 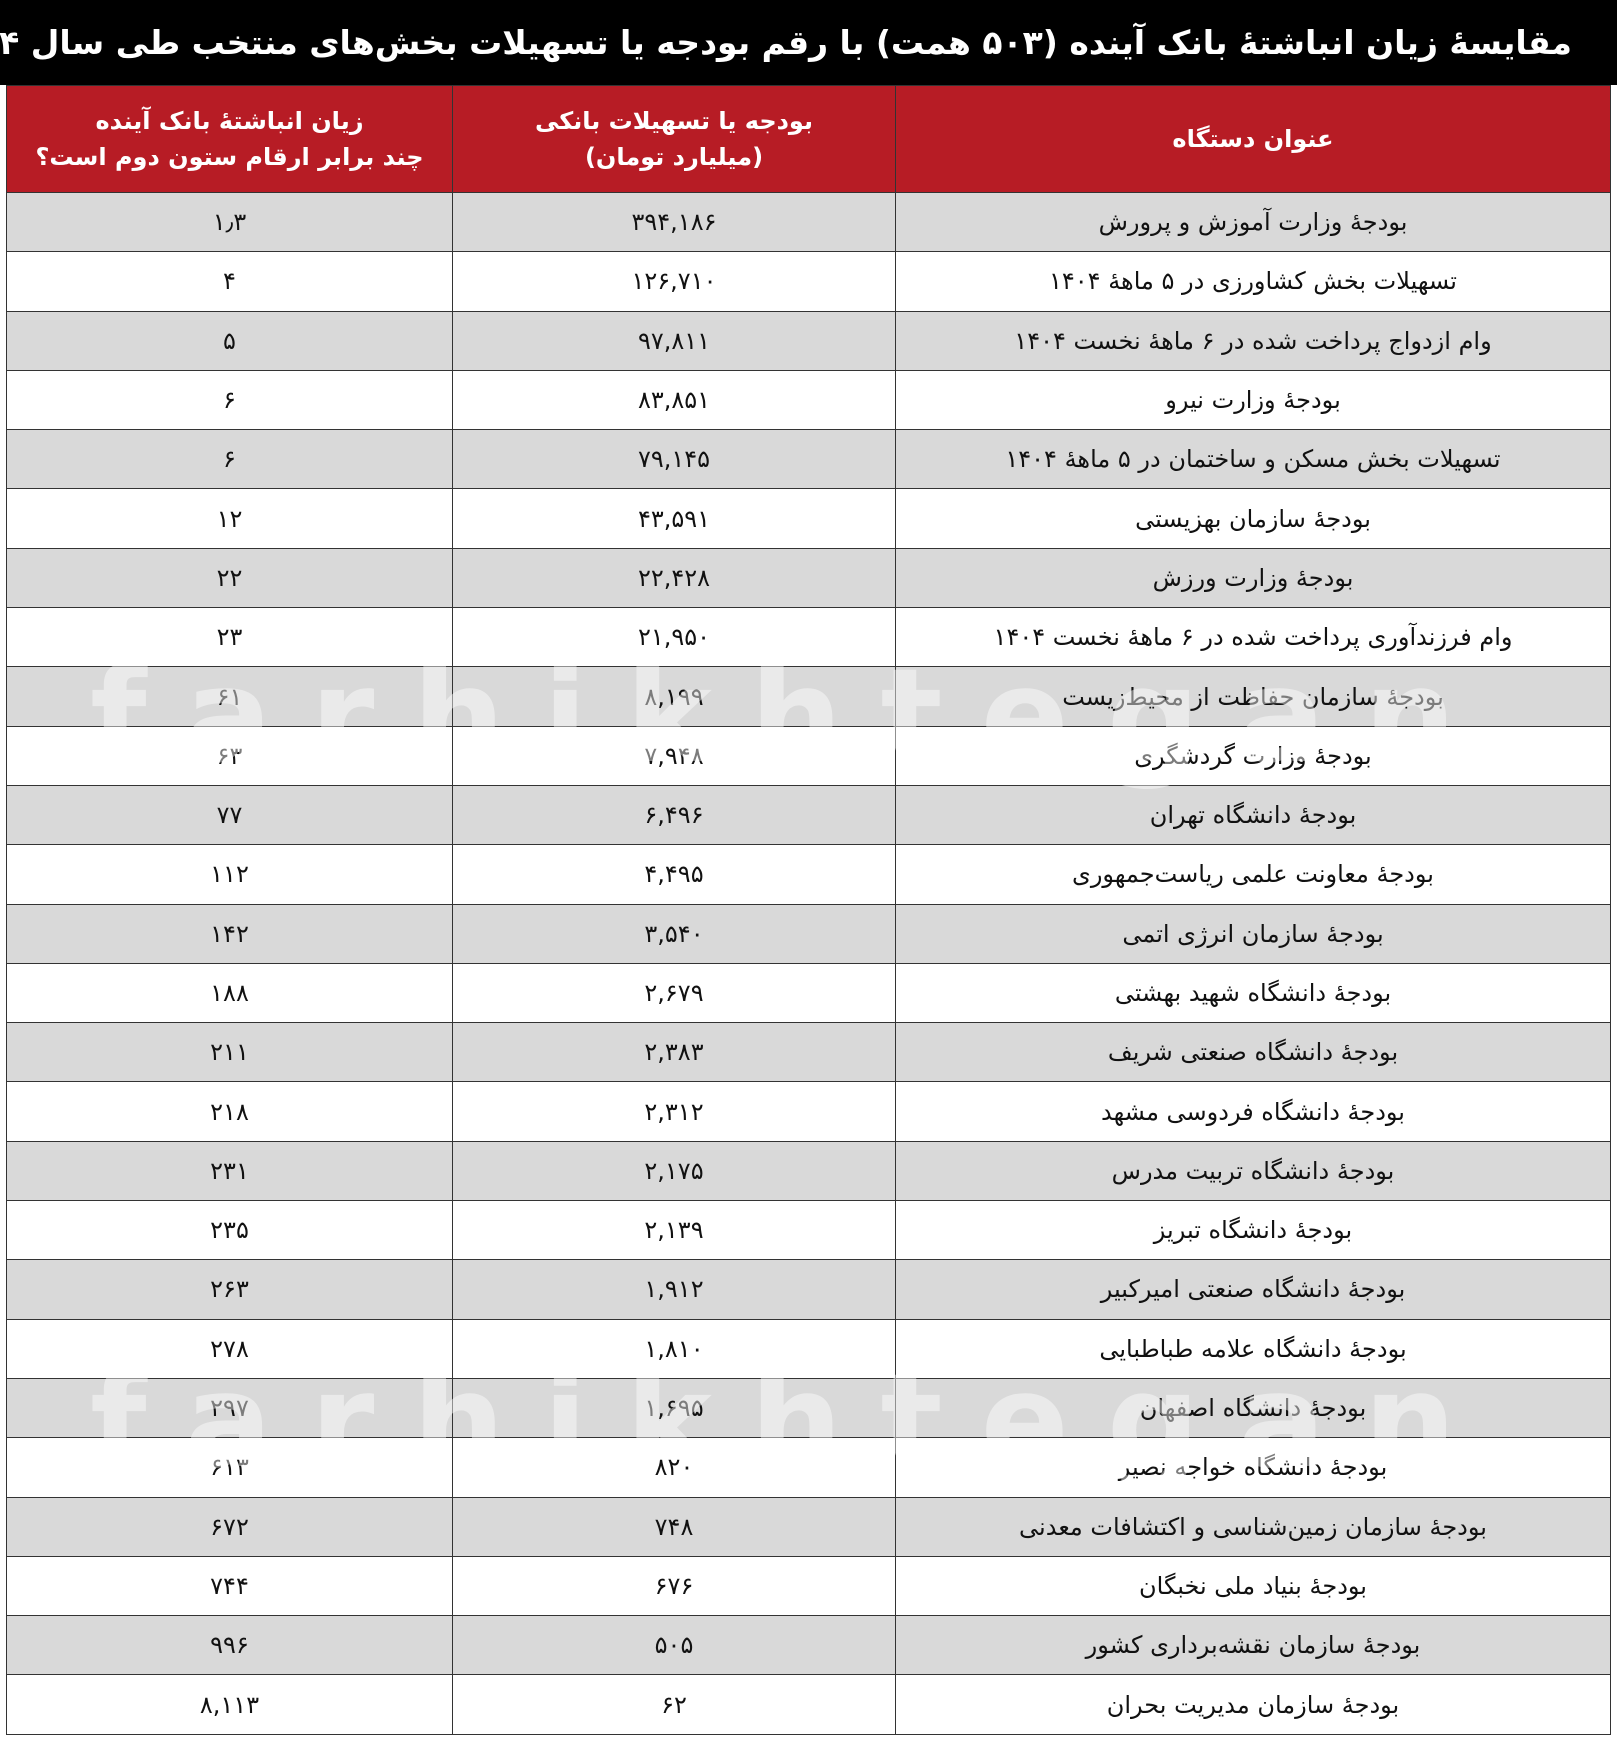 I want to click on table-cell: ۶۷۲, so click(x=229, y=1526).